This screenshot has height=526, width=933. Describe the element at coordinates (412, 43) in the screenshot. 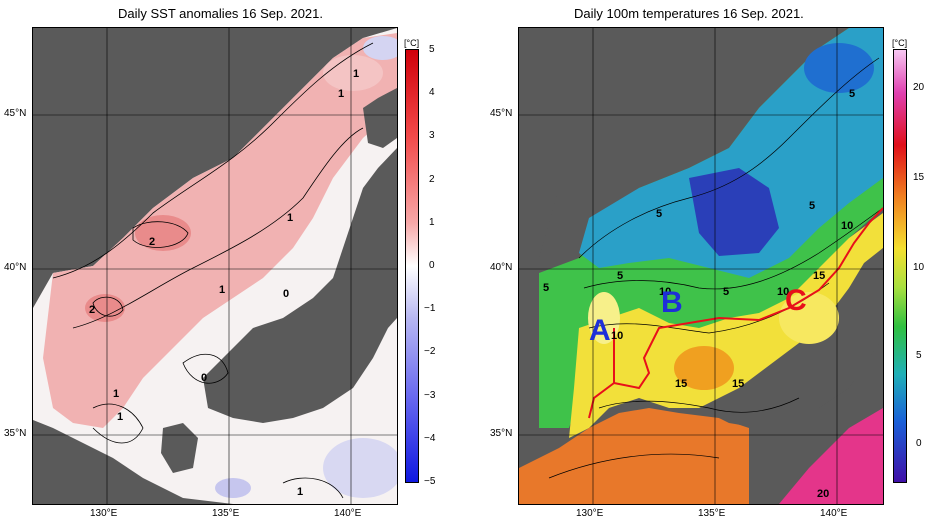

I see `left-colorbar-unit: [°C]` at that location.